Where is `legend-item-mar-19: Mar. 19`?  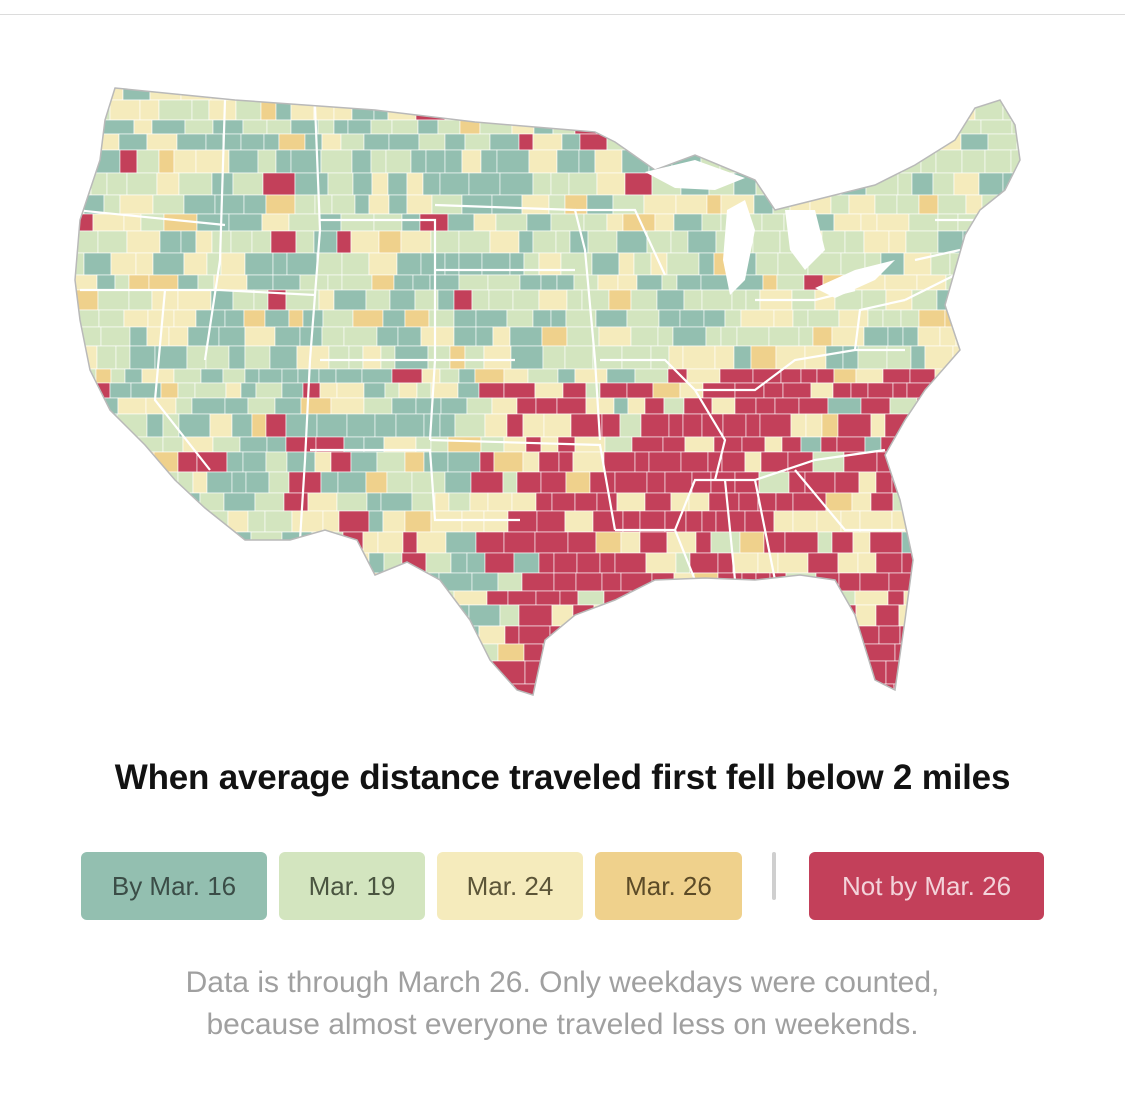
legend-item-mar-19: Mar. 19 is located at coordinates (352, 886).